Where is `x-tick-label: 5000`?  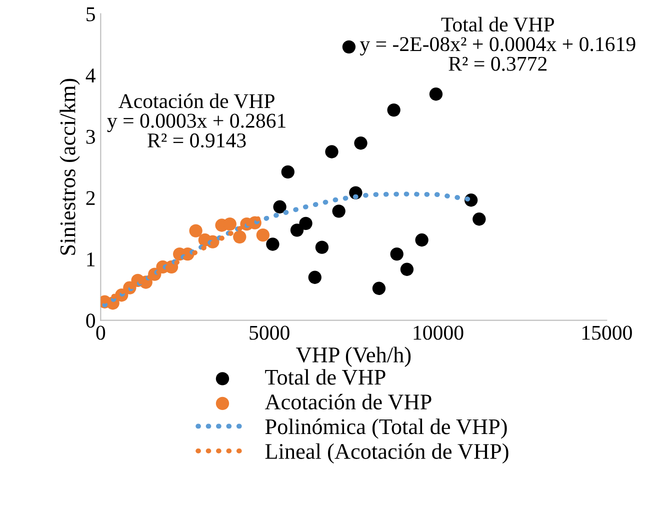
x-tick-label: 5000 is located at coordinates (270, 333).